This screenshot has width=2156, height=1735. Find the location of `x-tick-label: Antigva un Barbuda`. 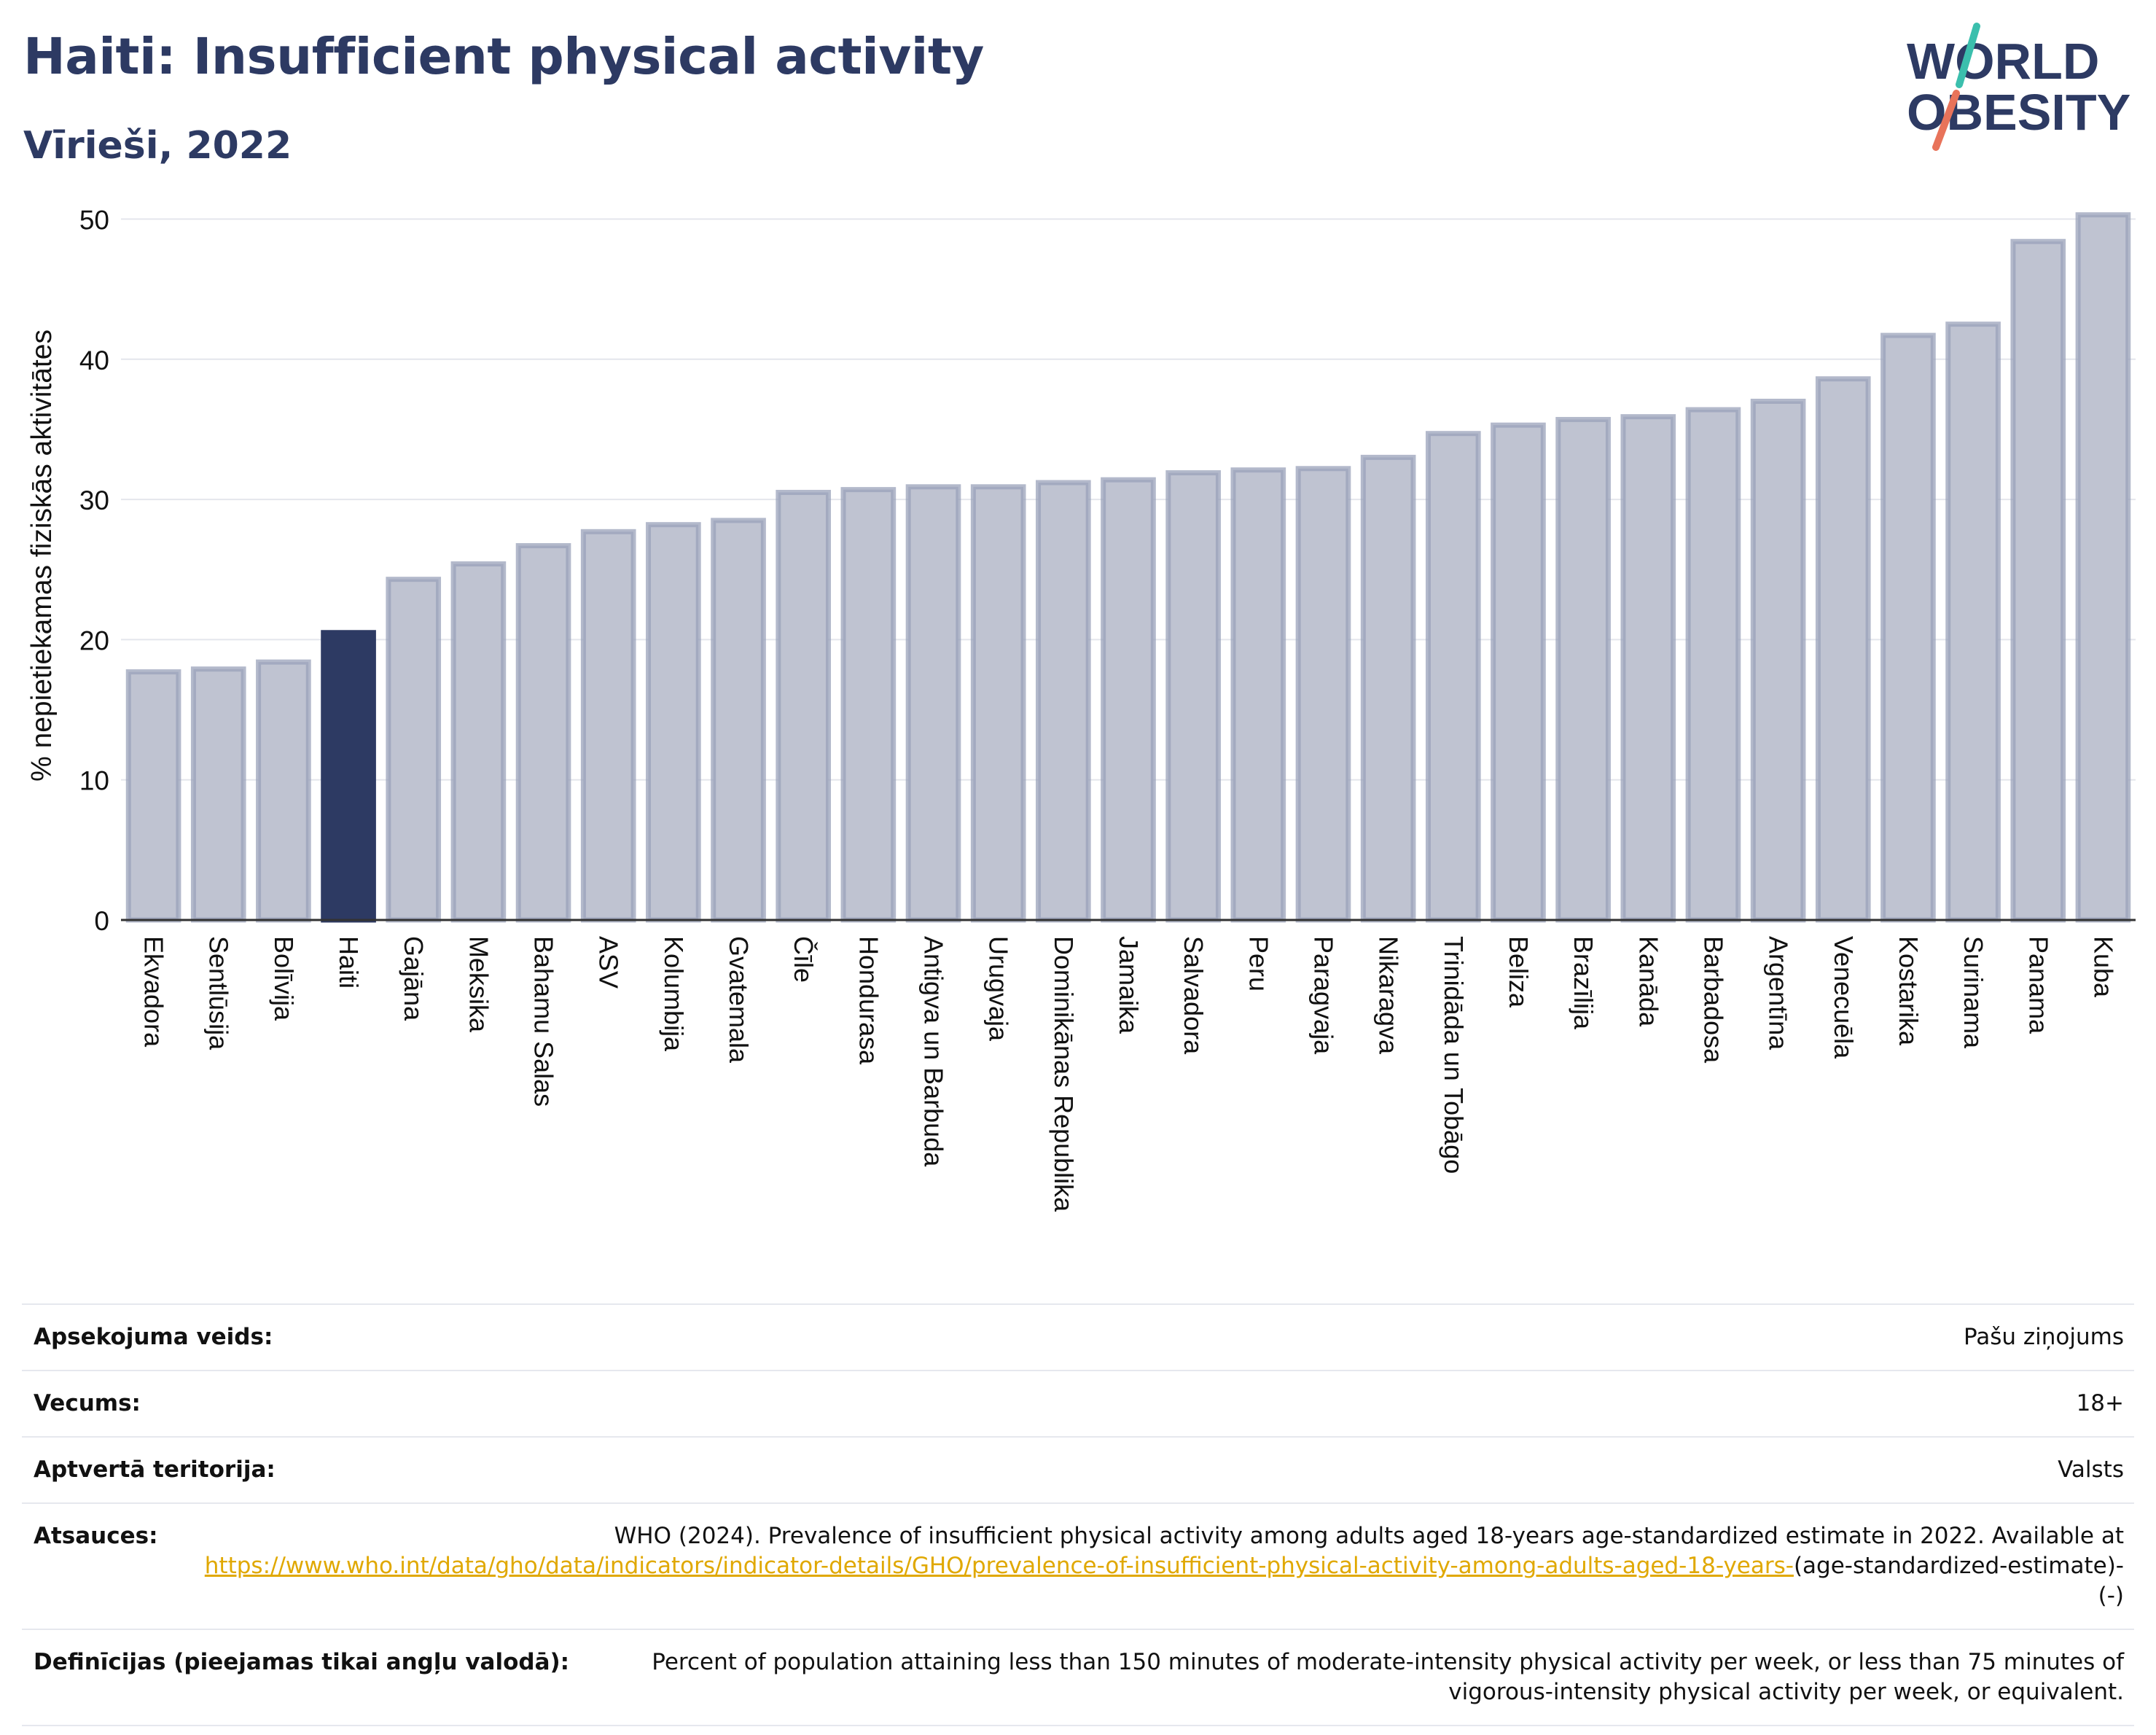

x-tick-label: Antigva un Barbuda is located at coordinates (934, 1051).